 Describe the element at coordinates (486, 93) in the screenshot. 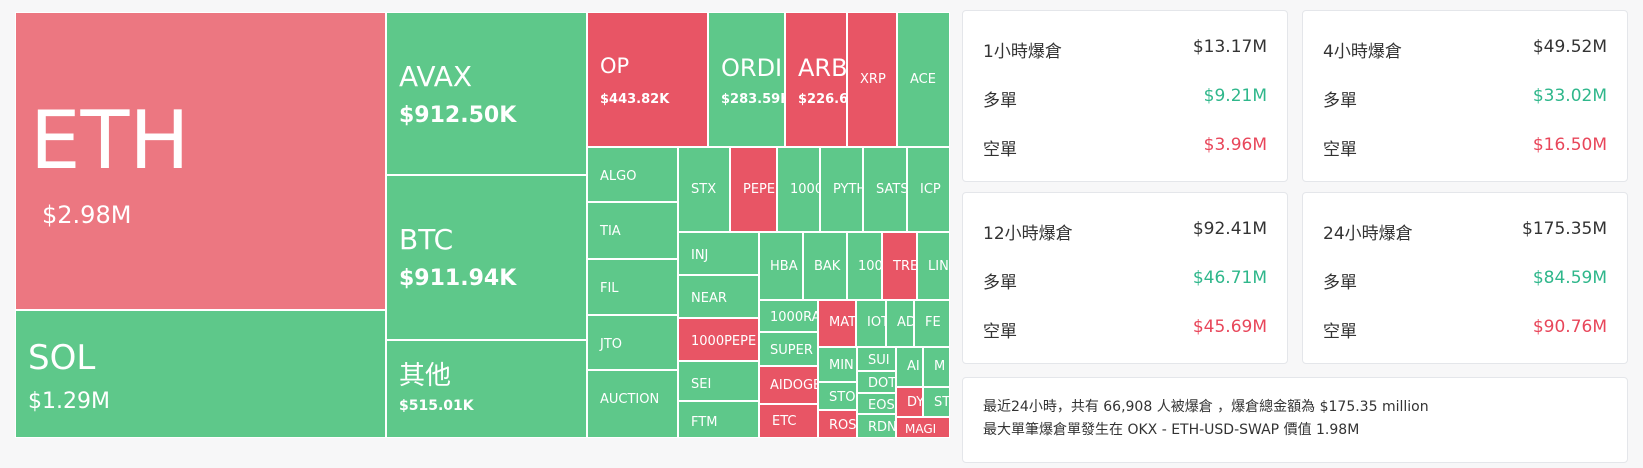

I see `treemap-tile-avax: AVAX $912.50K` at that location.